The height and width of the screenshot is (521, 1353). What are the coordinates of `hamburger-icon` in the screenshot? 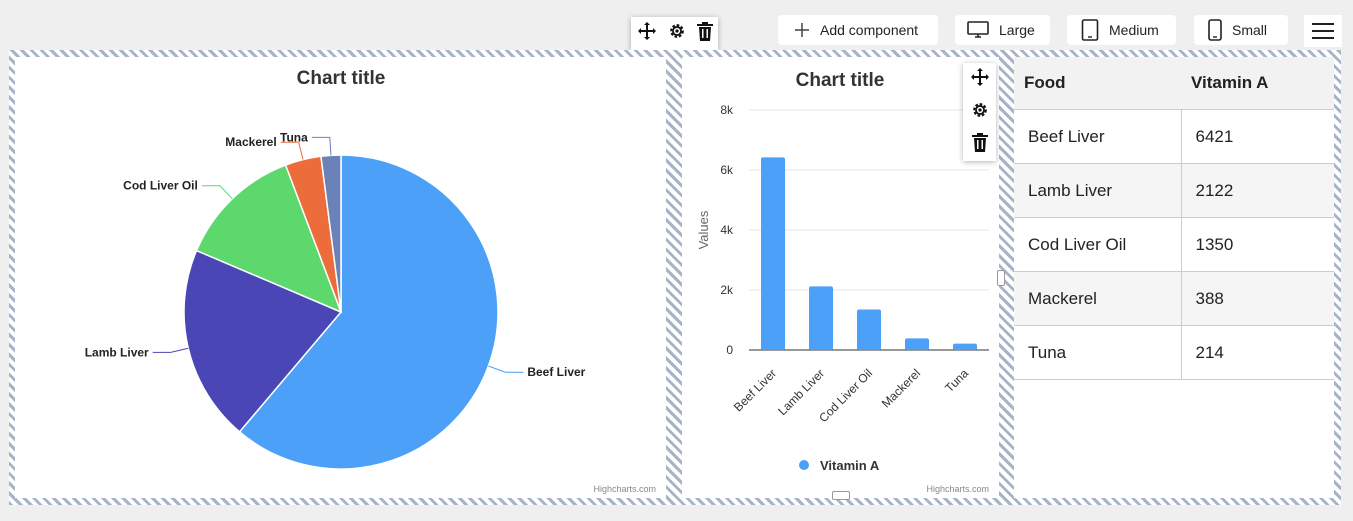 It's located at (1323, 31).